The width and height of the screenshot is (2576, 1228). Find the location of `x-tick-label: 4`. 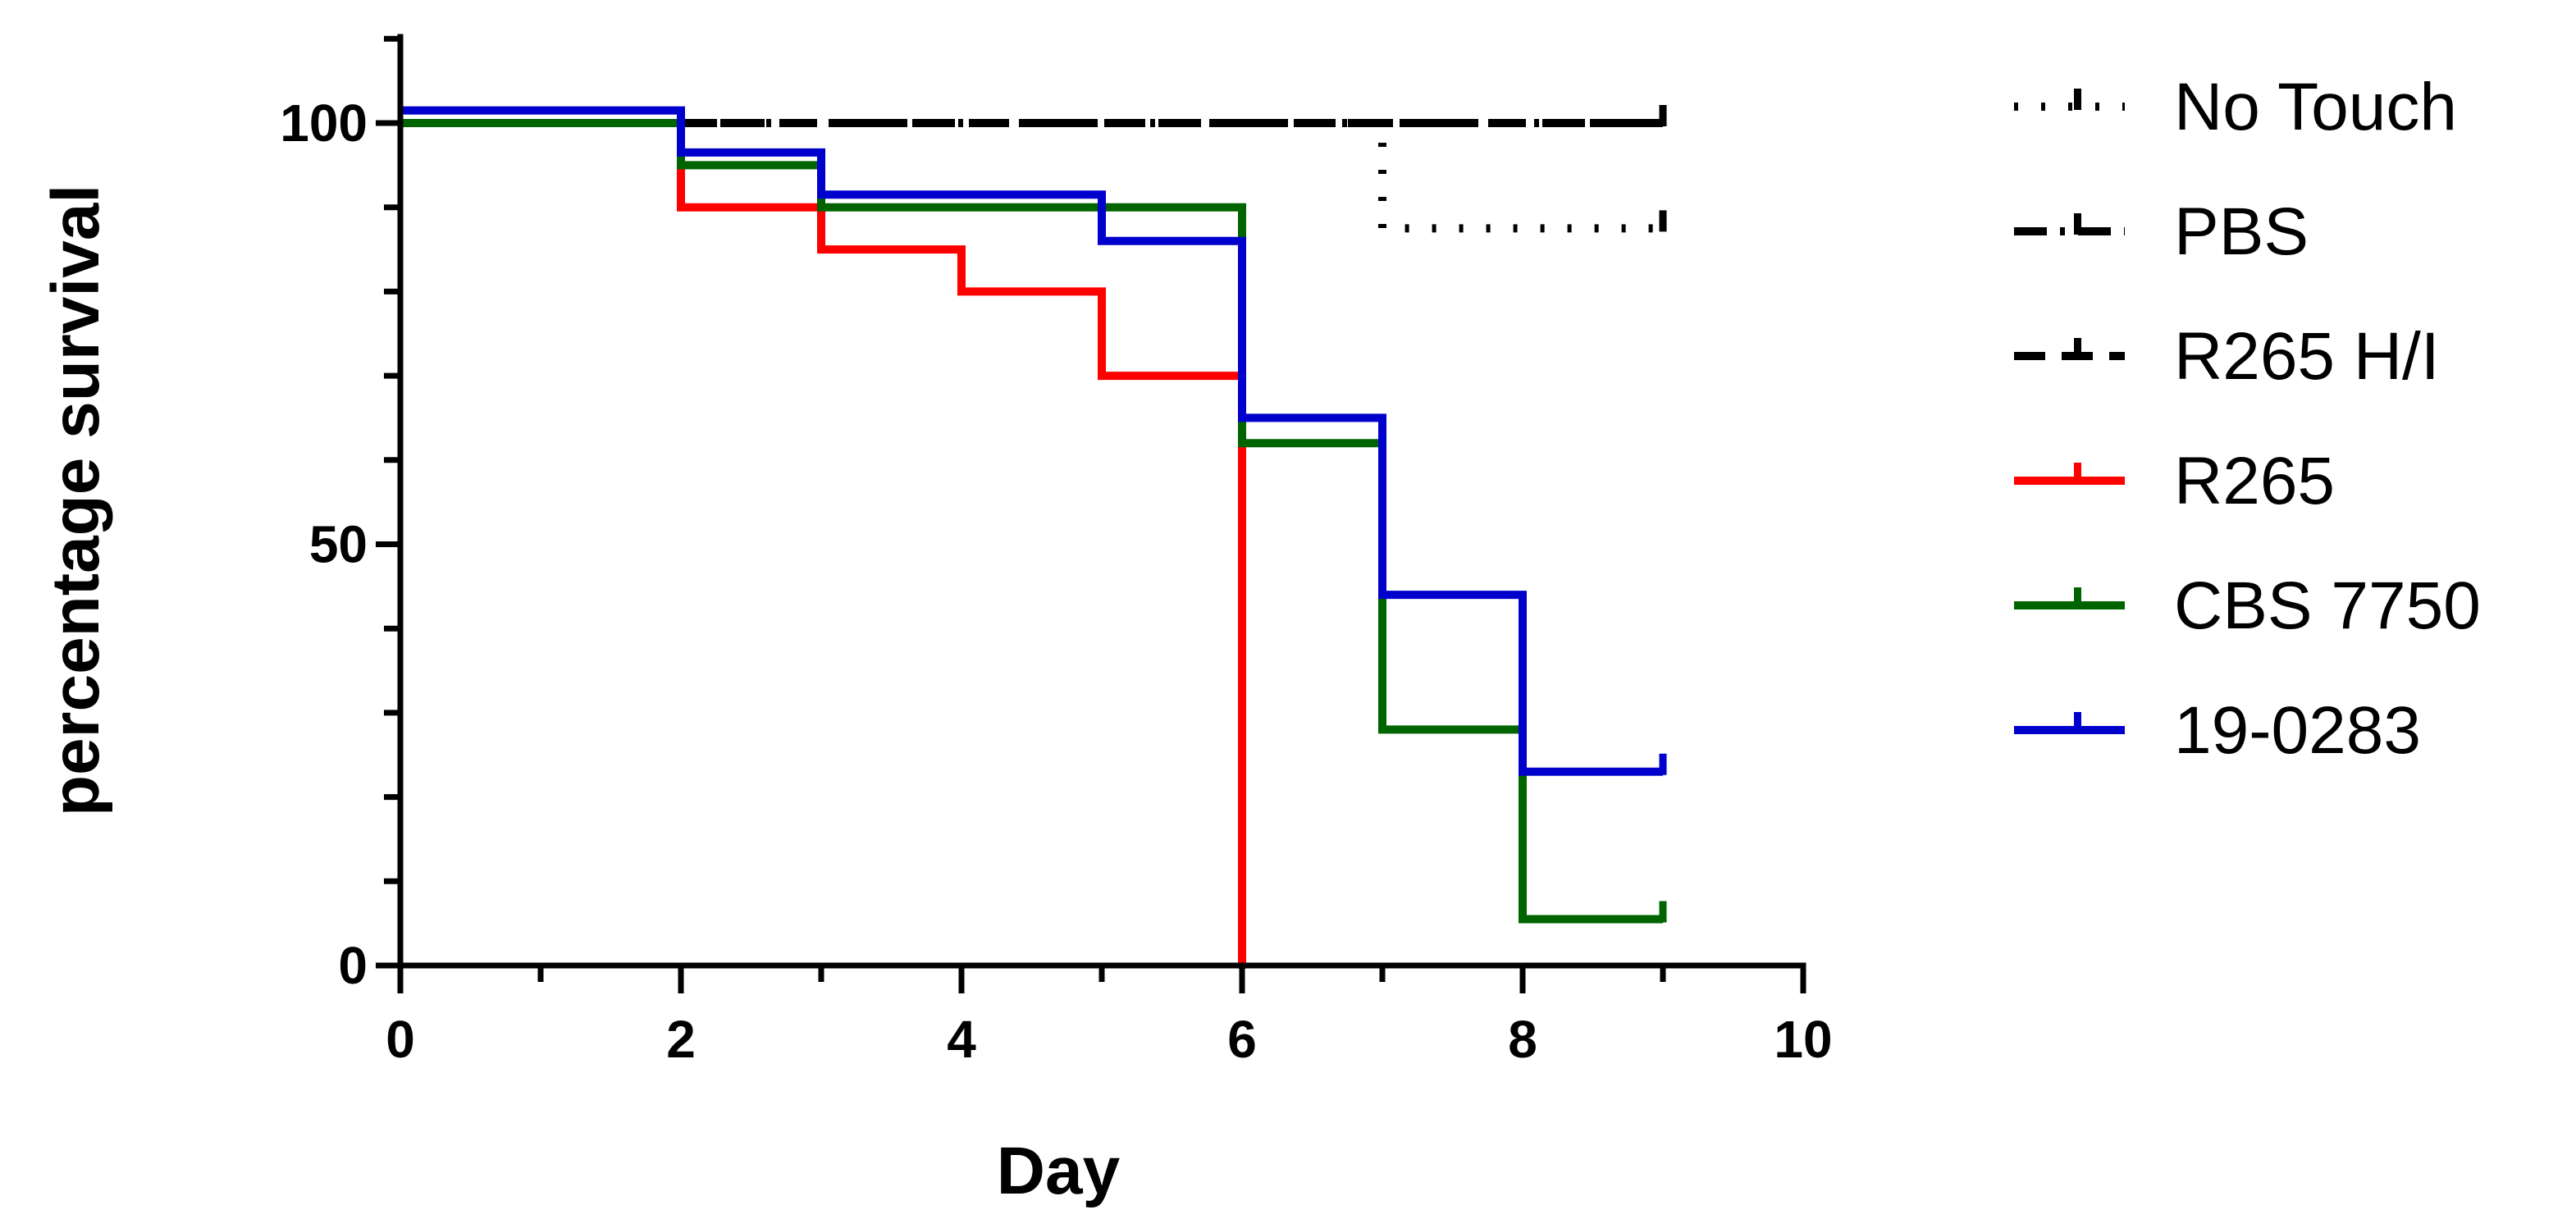

x-tick-label: 4 is located at coordinates (962, 1039).